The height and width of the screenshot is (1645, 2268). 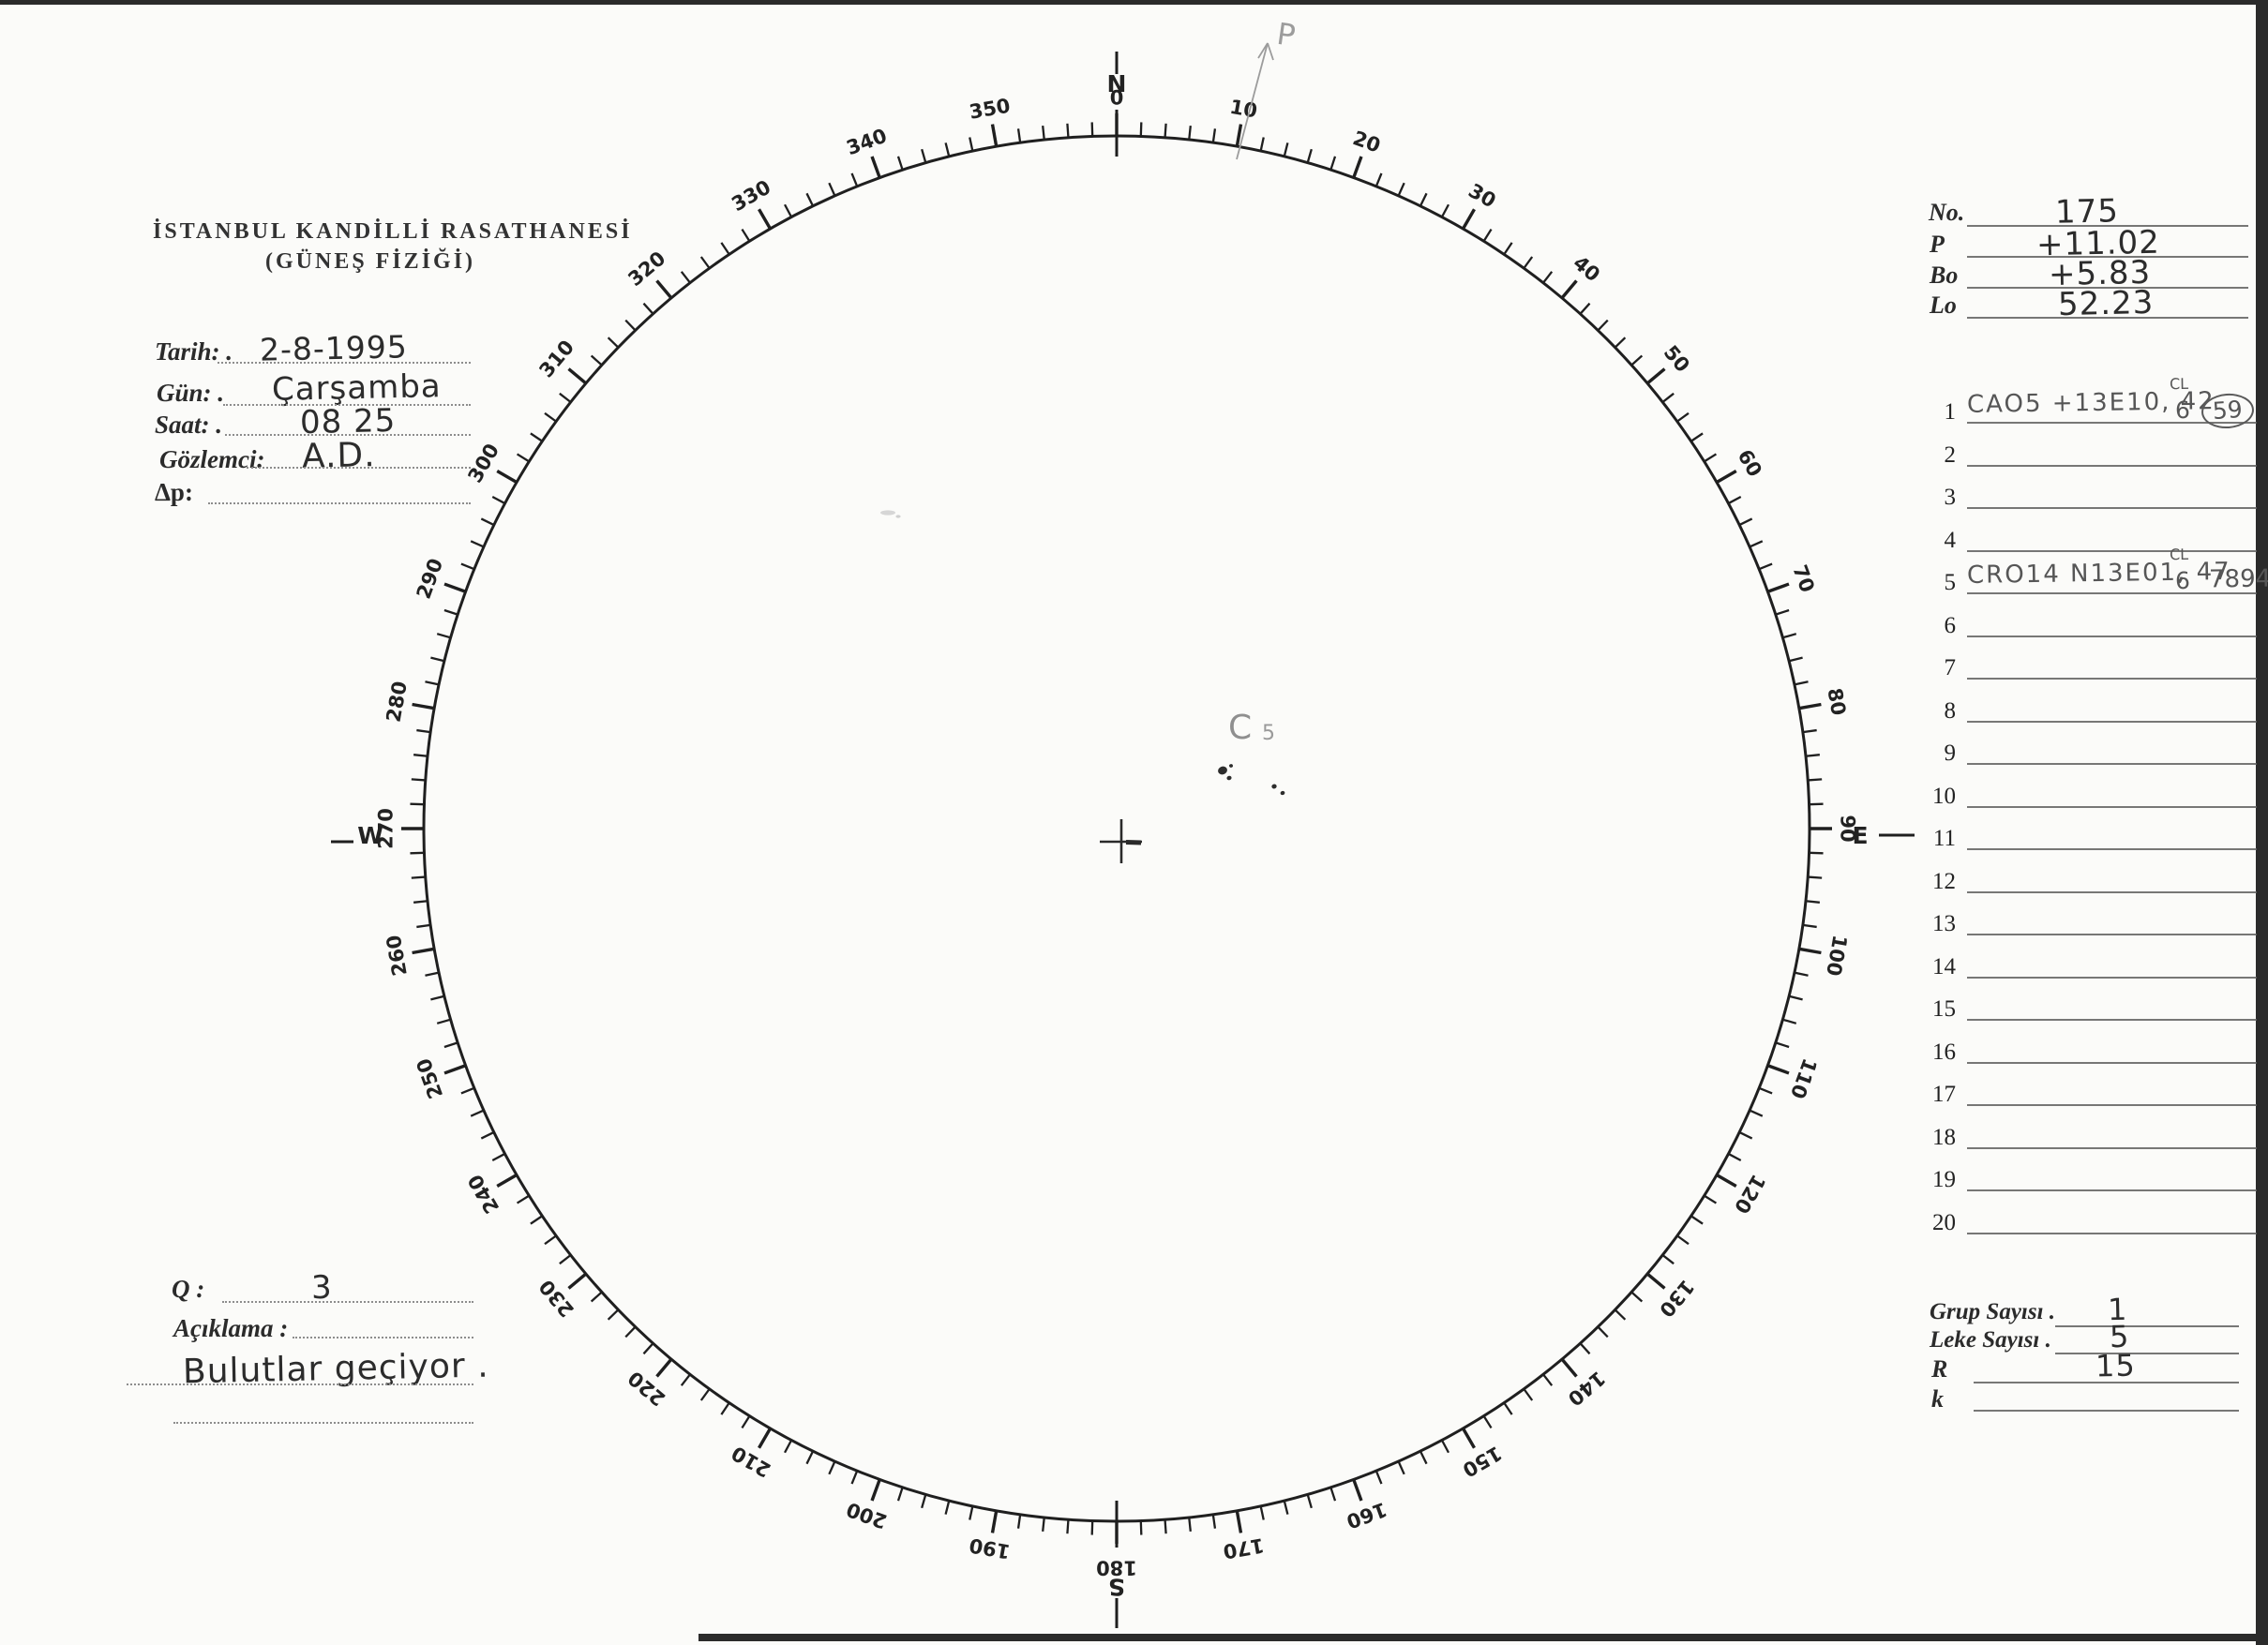 I want to click on degree-label: 220, so click(x=646, y=1389).